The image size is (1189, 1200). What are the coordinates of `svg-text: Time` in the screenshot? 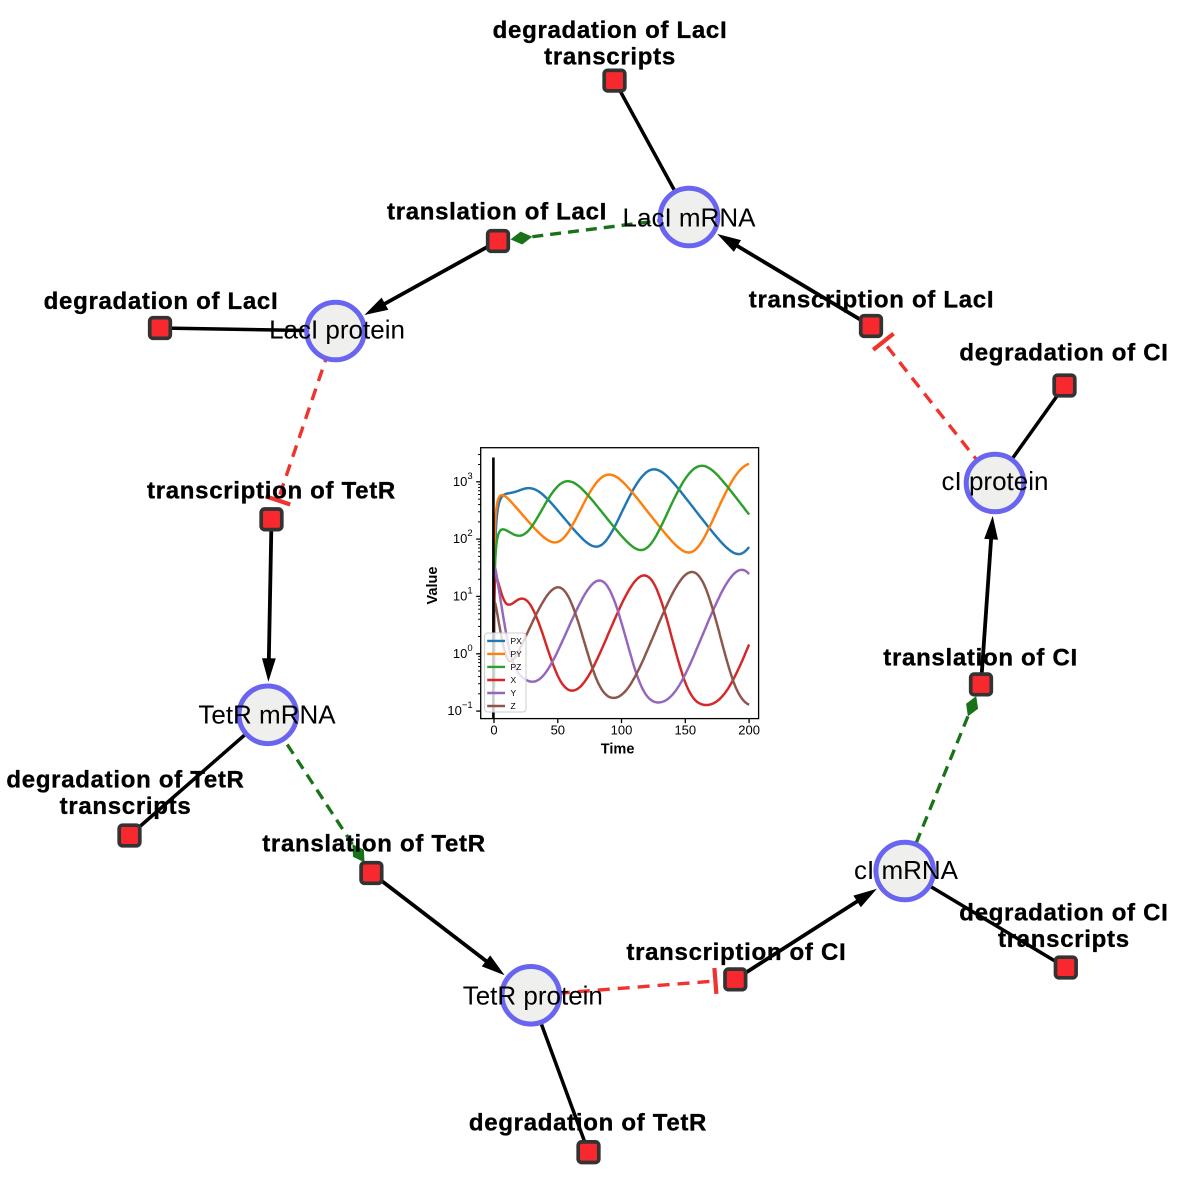 It's located at (618, 750).